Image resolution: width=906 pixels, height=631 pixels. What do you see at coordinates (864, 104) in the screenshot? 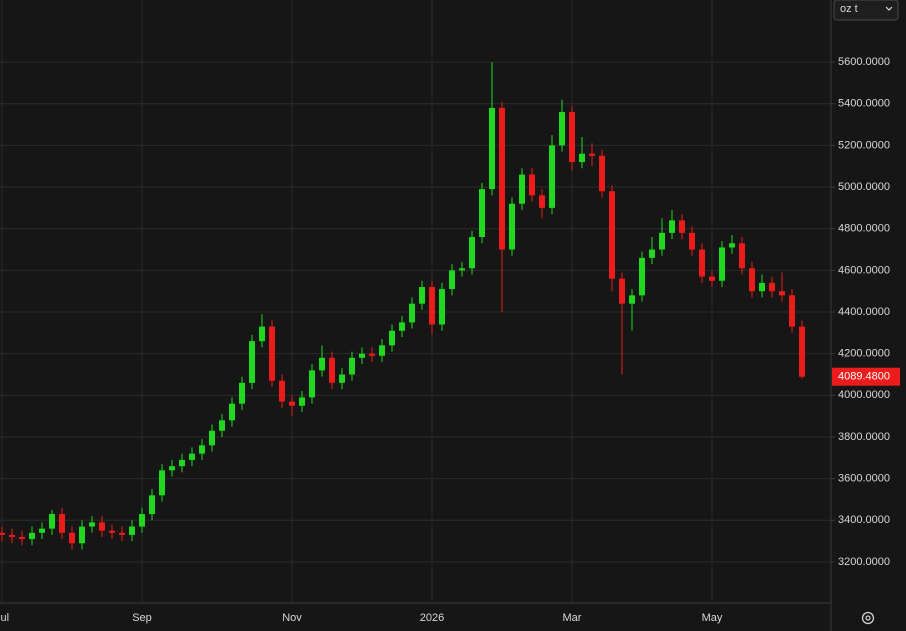
I see `y-tick-label: 5400.0000` at bounding box center [864, 104].